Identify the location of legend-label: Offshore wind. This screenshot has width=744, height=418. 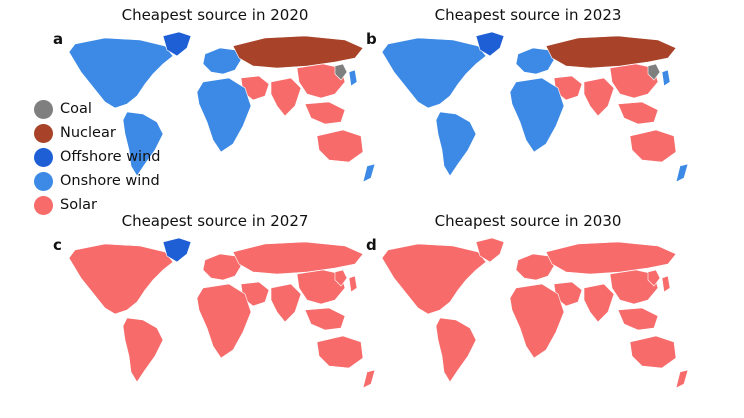
(110, 157).